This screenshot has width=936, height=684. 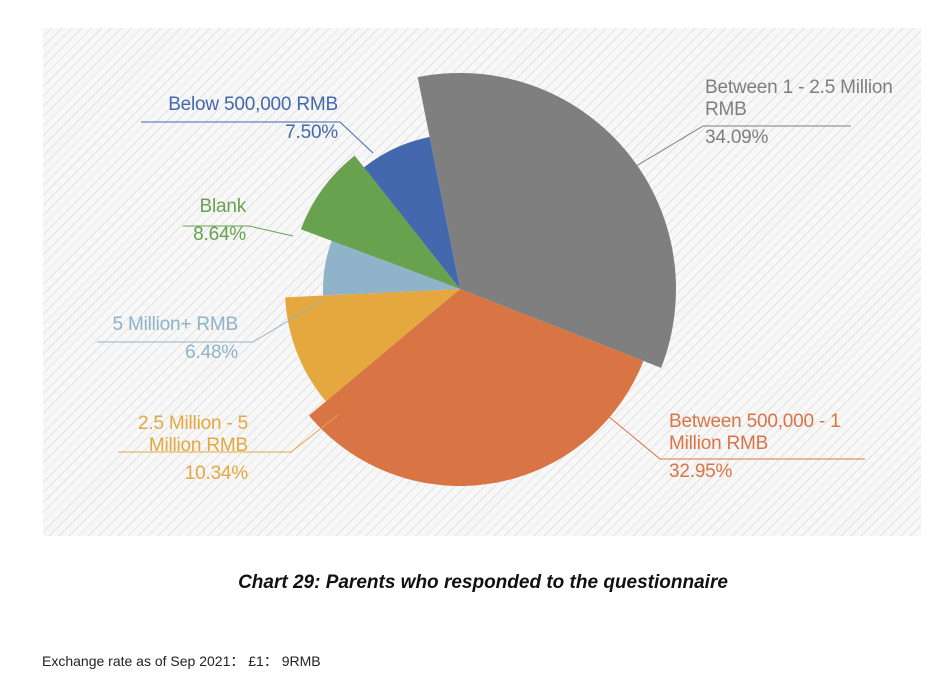 I want to click on slice-name: 2.5 Million - 5 Million RMB, so click(x=193, y=434).